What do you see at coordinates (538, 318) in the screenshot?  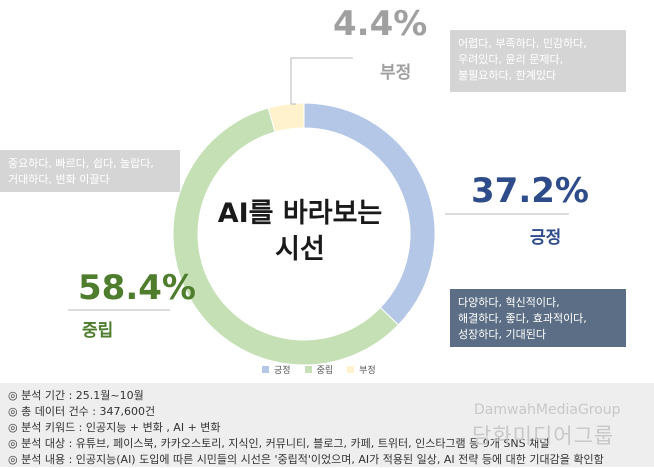 I see `positive-keywords-bubble: 다양하다, 혁신적이다, 해결하다, 좋다, 효과적이다, 성장하다, 기대된다` at bounding box center [538, 318].